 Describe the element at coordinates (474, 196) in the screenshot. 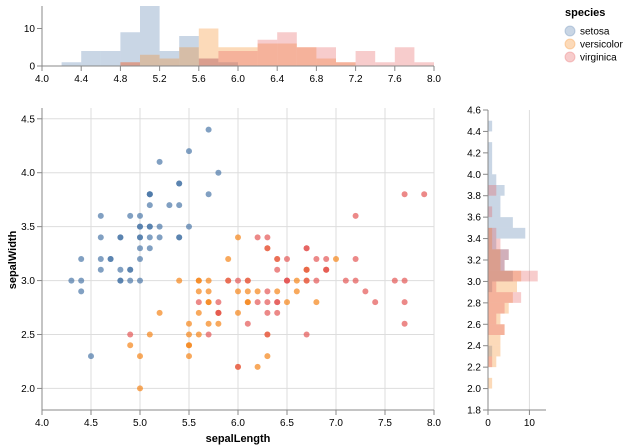

I see `right-y-tick-label: 3.8` at that location.